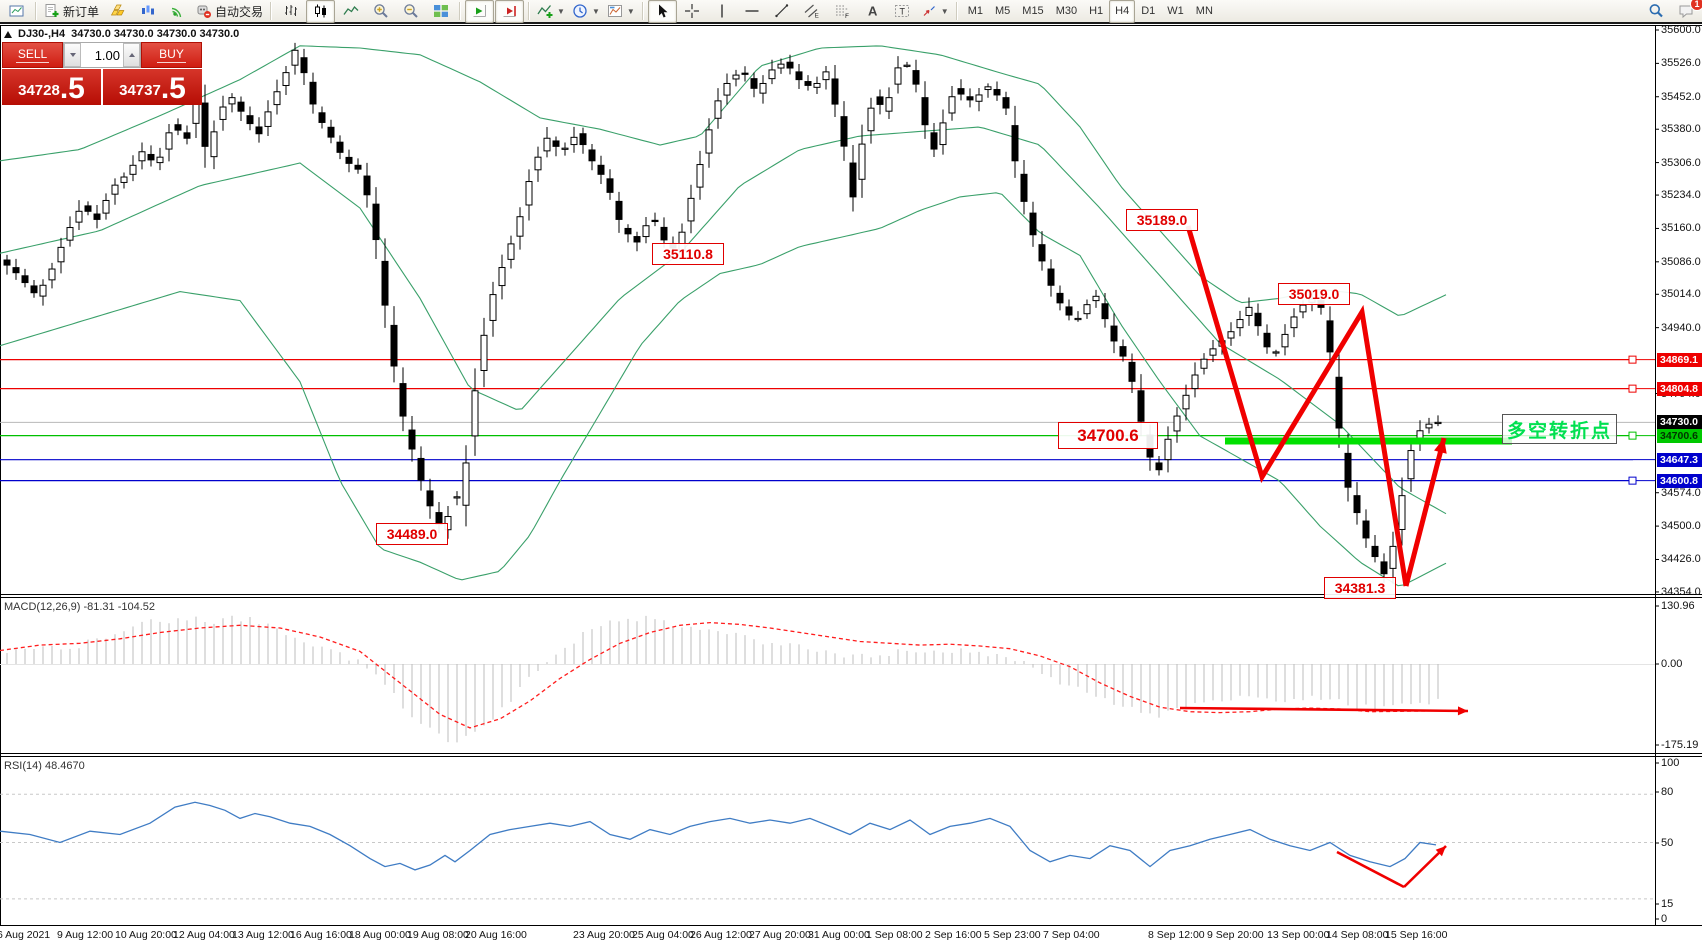  I want to click on timeframe-button-h1: H1, so click(1096, 11).